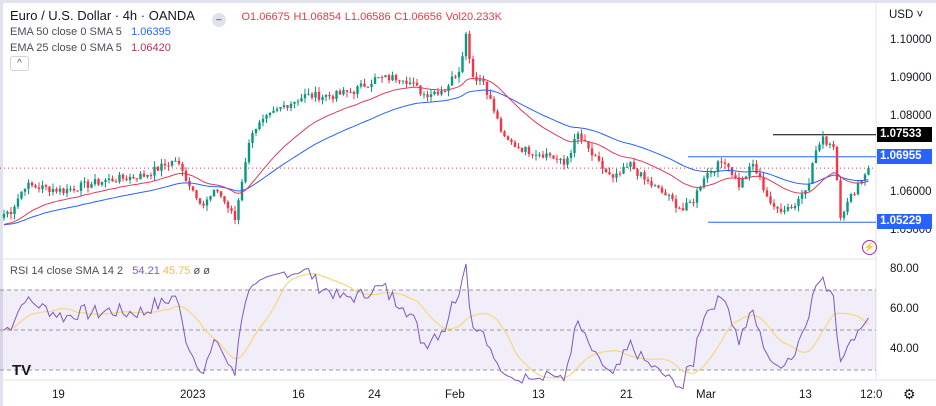 The width and height of the screenshot is (936, 406). Describe the element at coordinates (906, 15) in the screenshot. I see `currency-selector: USD ˅` at that location.